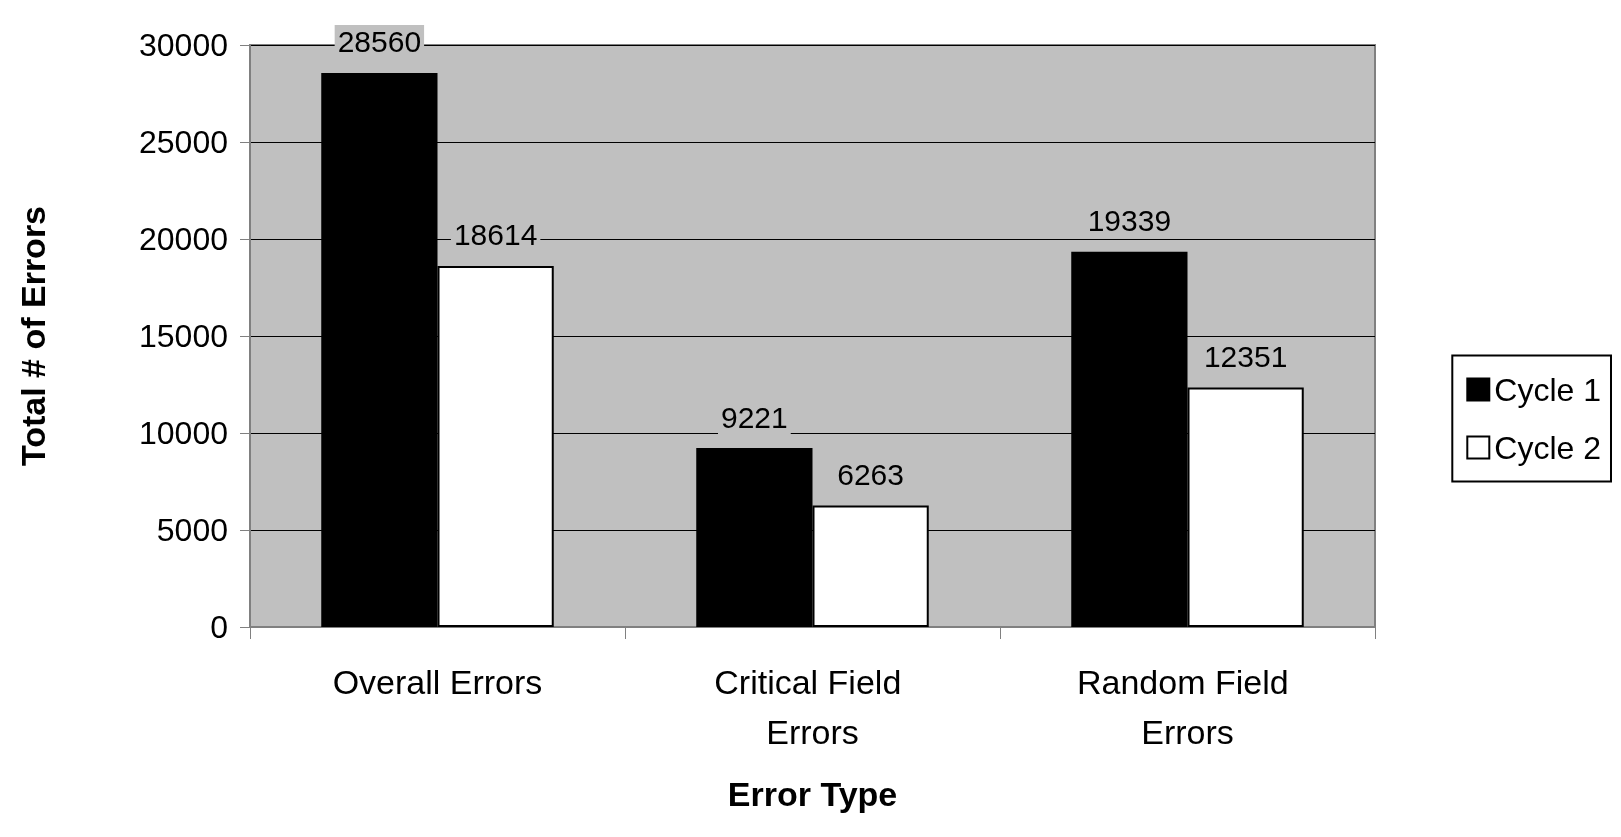 The width and height of the screenshot is (1621, 837). I want to click on x-tick-label: Critical Field Errors, so click(812, 707).